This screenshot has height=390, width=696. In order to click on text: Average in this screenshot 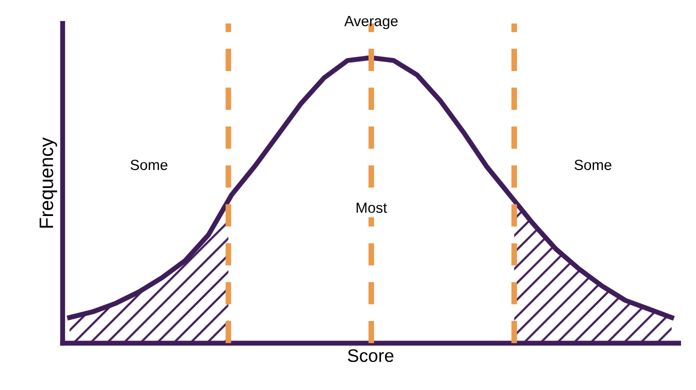, I will do `click(371, 23)`.